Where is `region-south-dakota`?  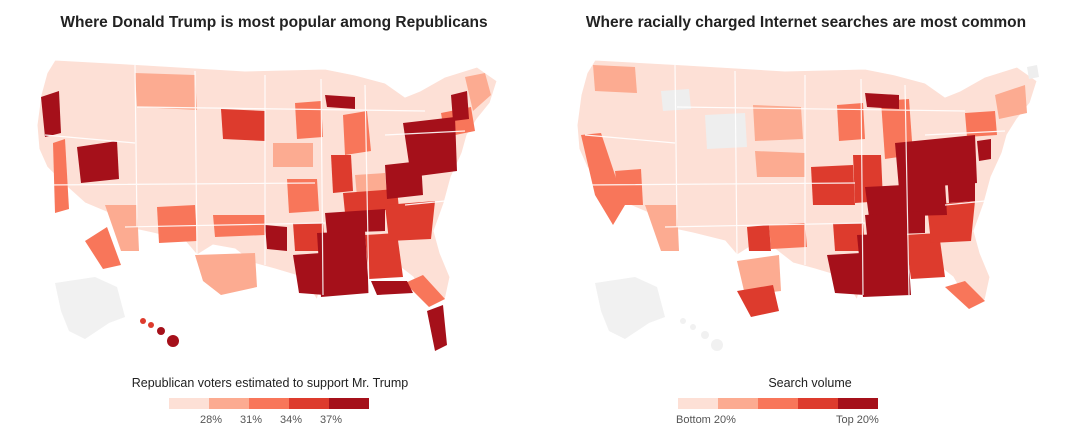
region-south-dakota is located at coordinates (243, 125).